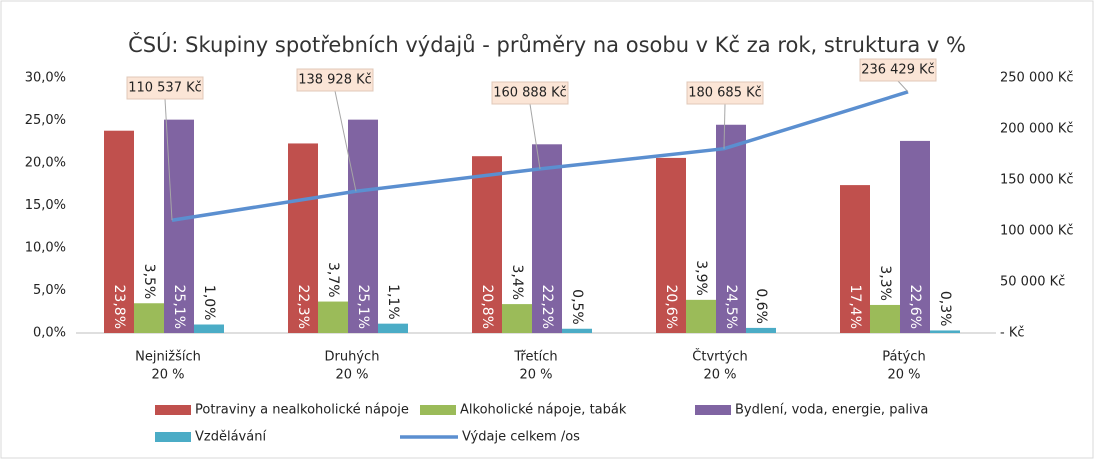  What do you see at coordinates (333, 280) in the screenshot?
I see `data-label: 3,7%` at bounding box center [333, 280].